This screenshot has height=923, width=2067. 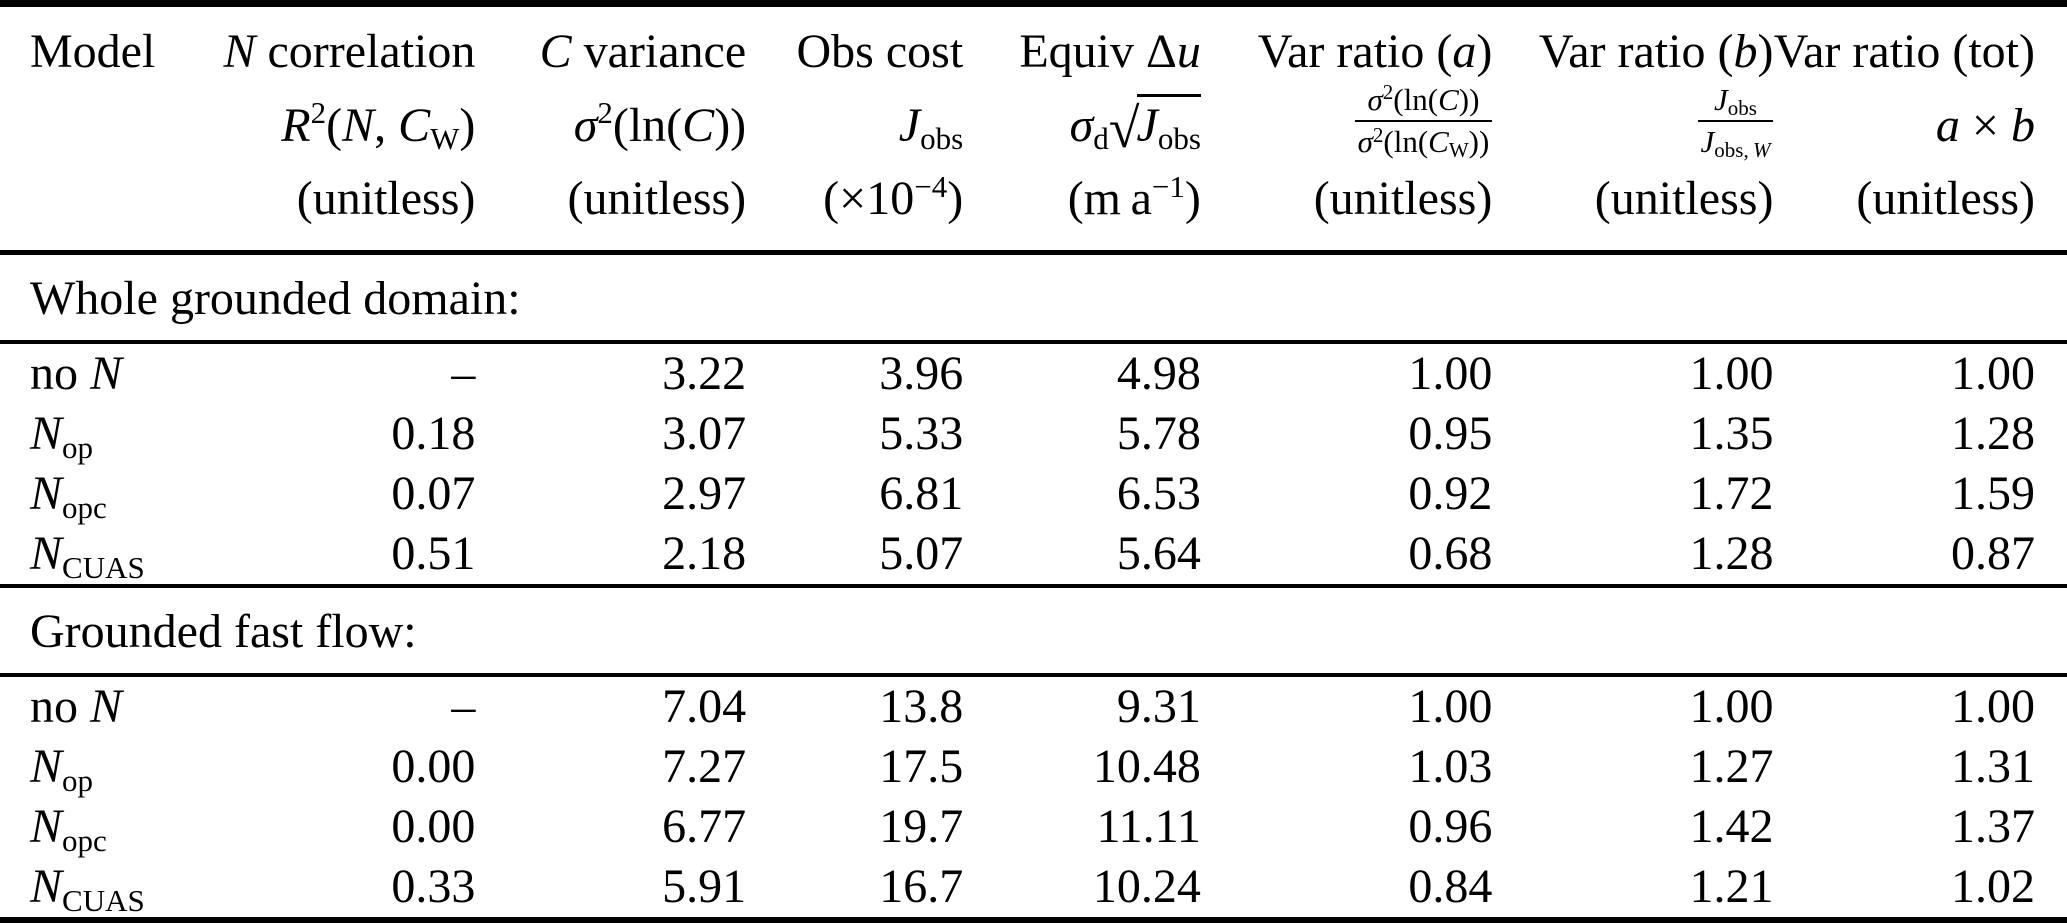 I want to click on value-cell: 0.33, so click(x=433, y=886).